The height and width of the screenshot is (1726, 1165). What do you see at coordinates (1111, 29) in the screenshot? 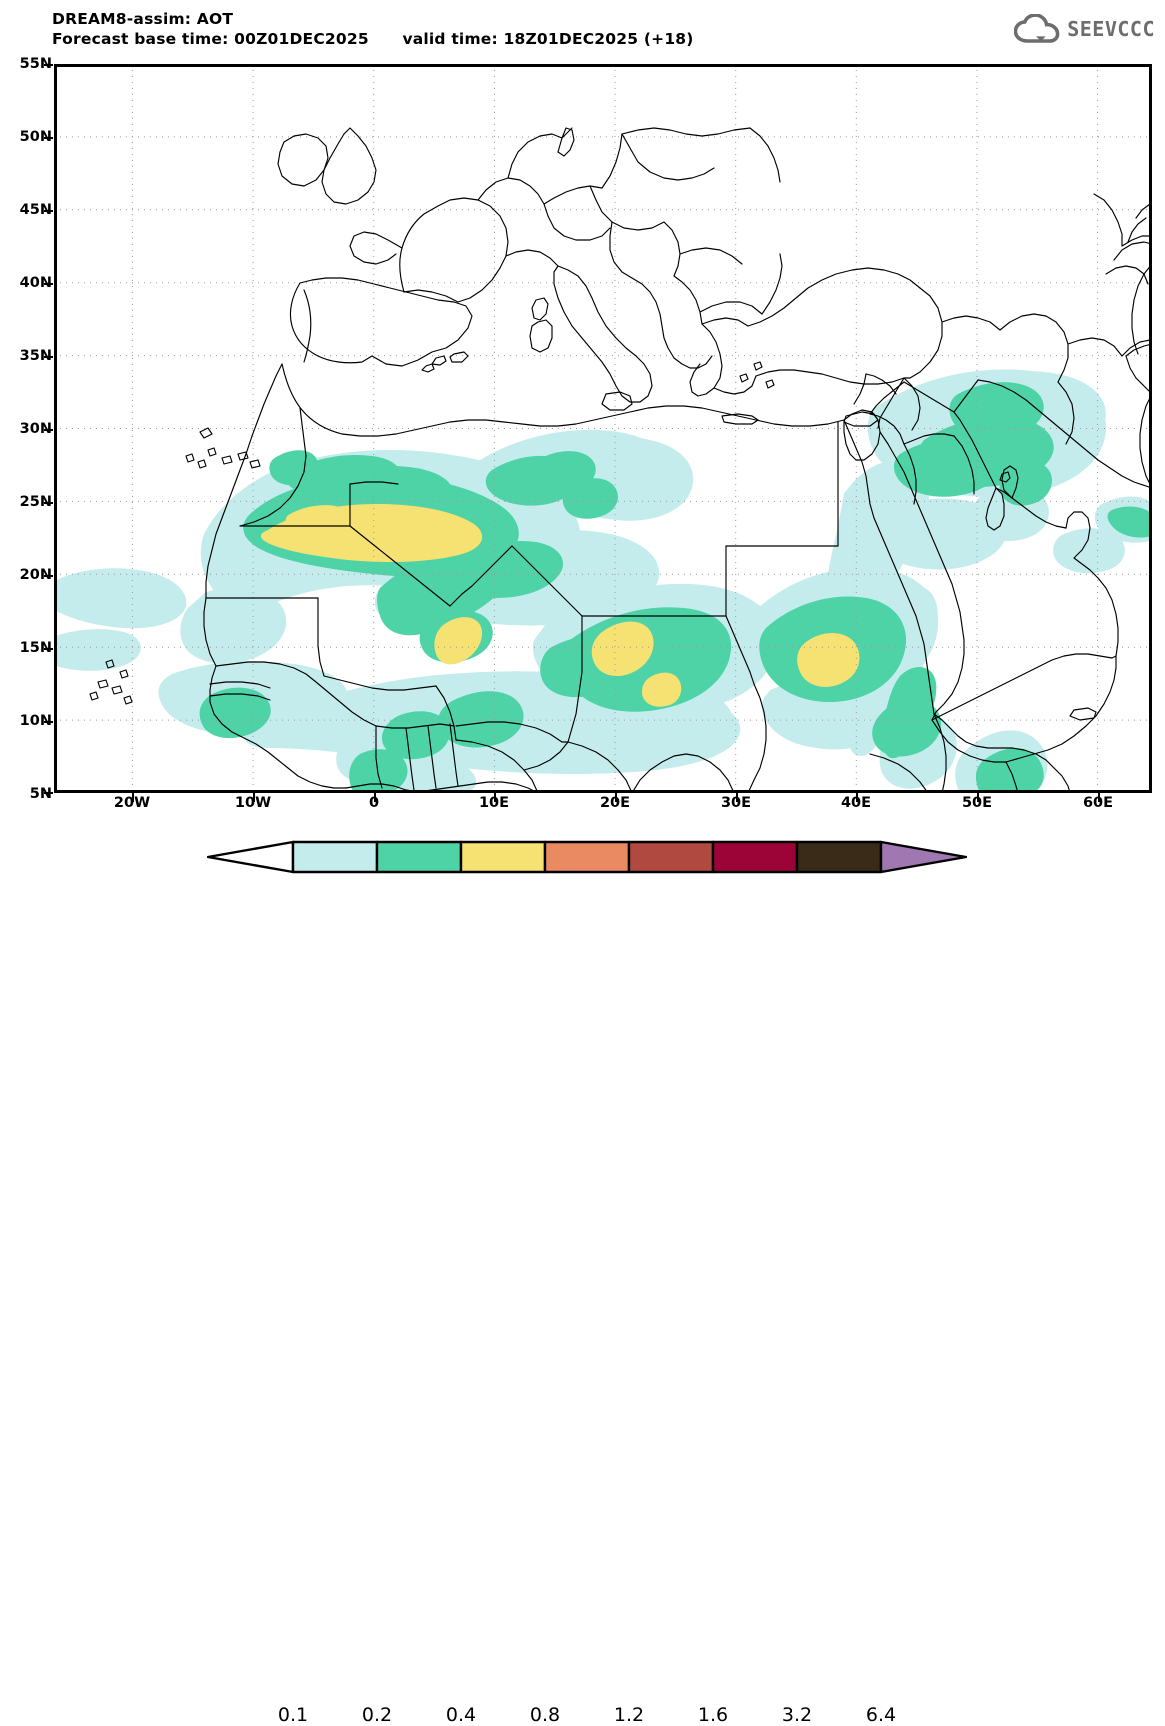
I see `logo-text: SEEVCCC` at bounding box center [1111, 29].